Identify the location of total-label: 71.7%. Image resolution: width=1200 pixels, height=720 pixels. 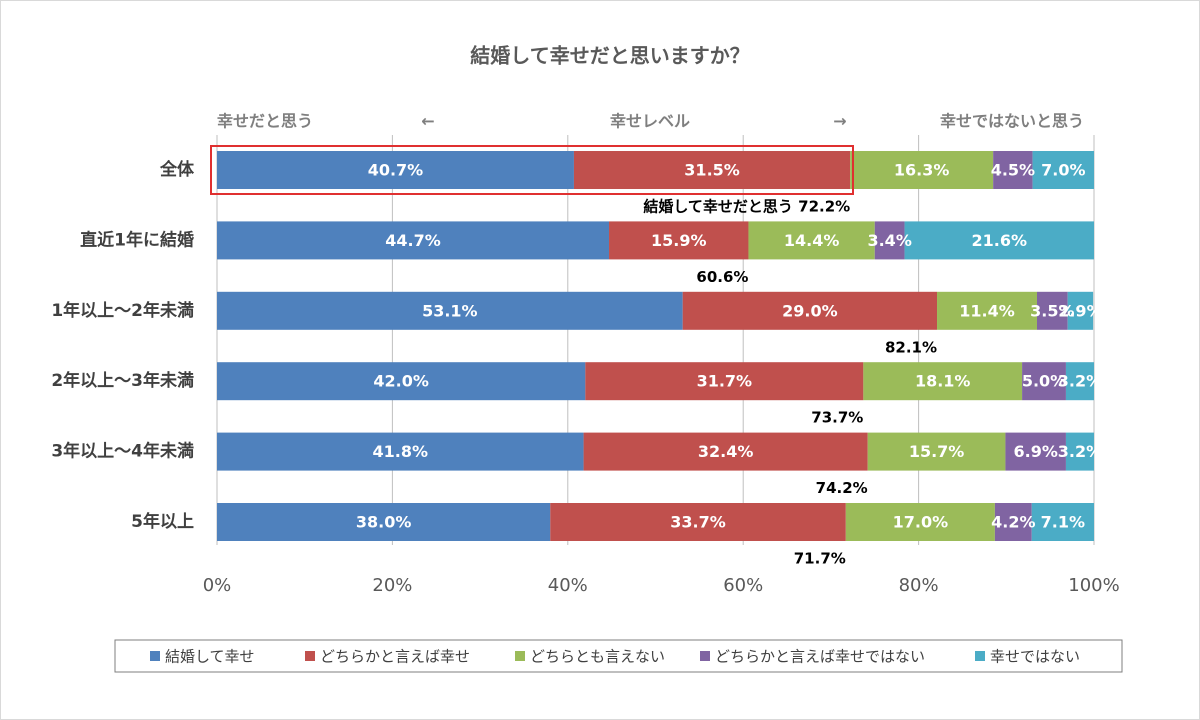
(820, 559).